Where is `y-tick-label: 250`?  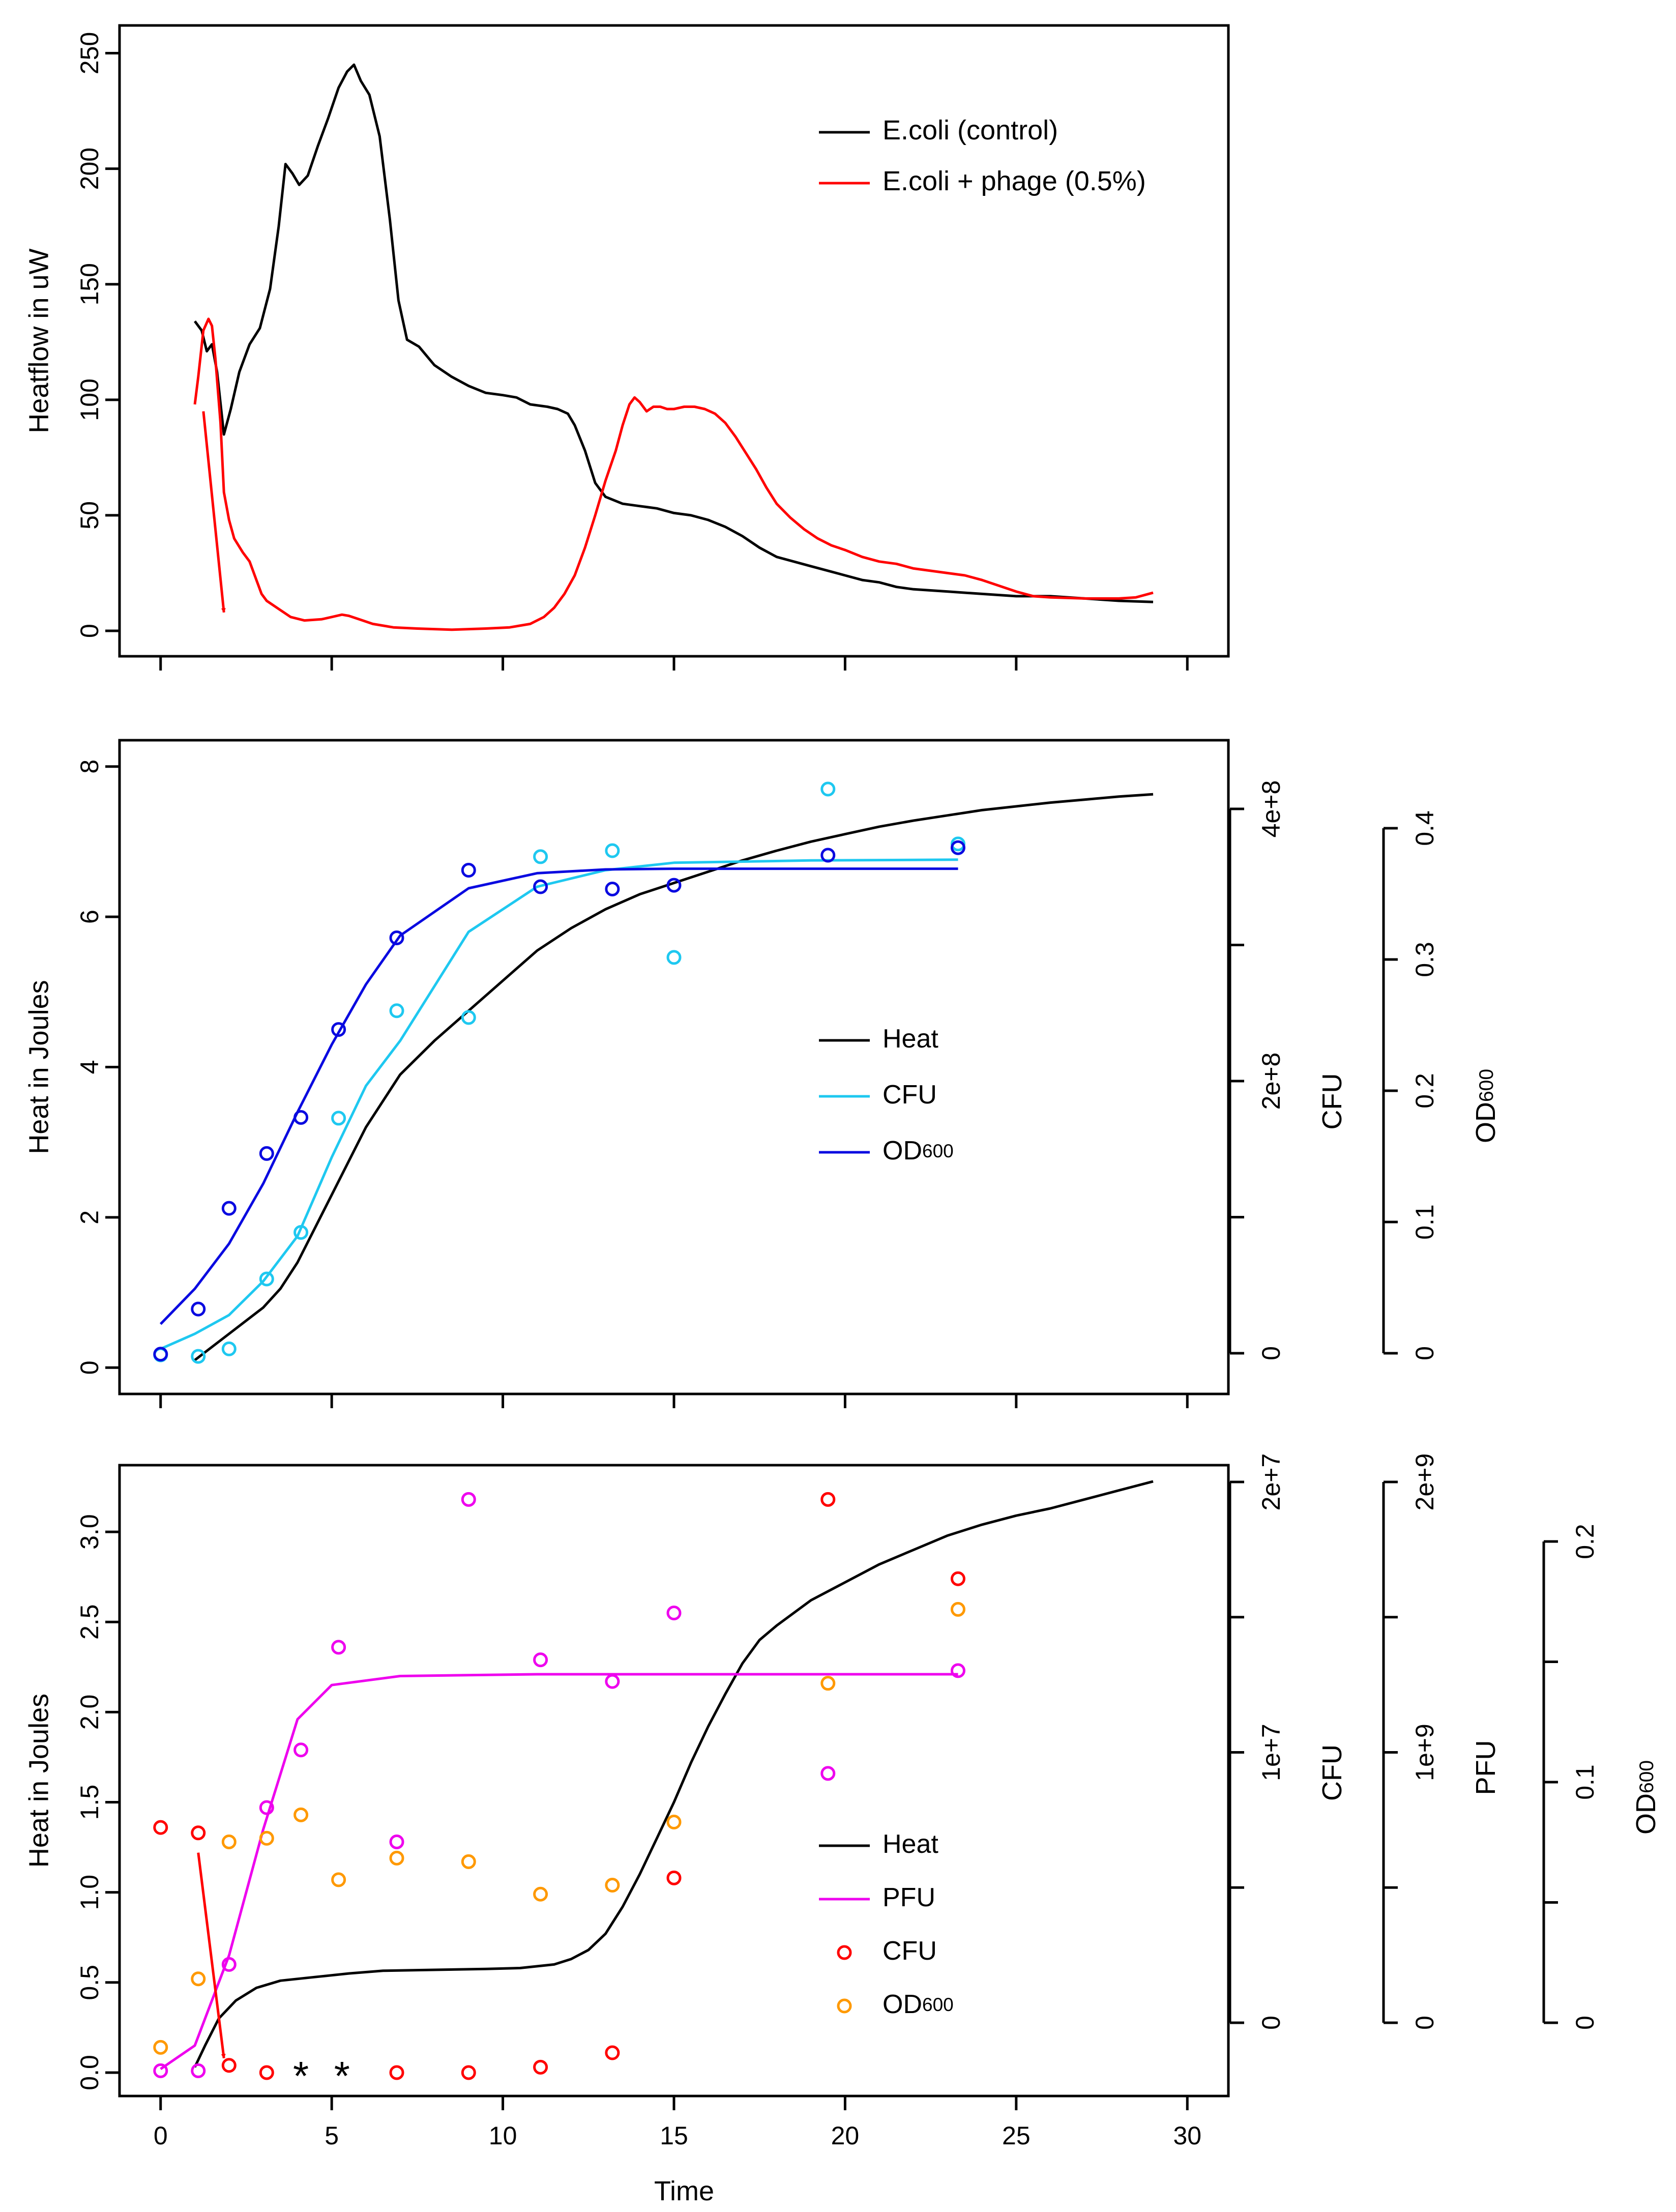 y-tick-label: 250 is located at coordinates (89, 53).